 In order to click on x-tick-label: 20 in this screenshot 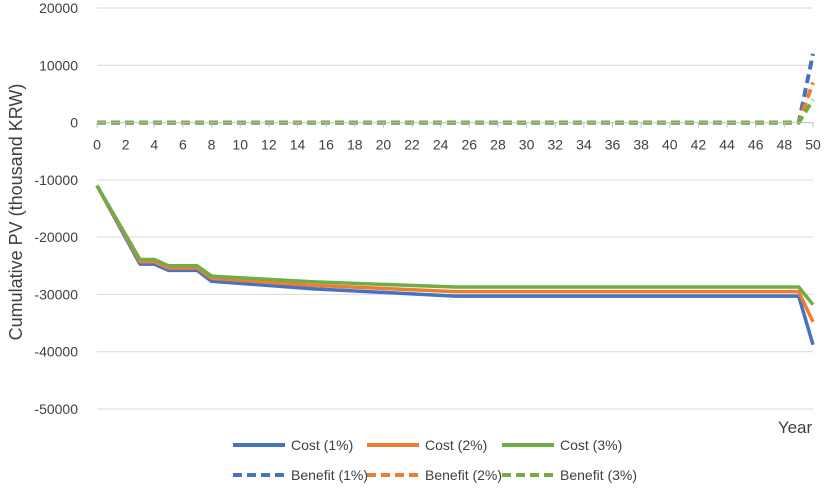, I will do `click(384, 145)`.